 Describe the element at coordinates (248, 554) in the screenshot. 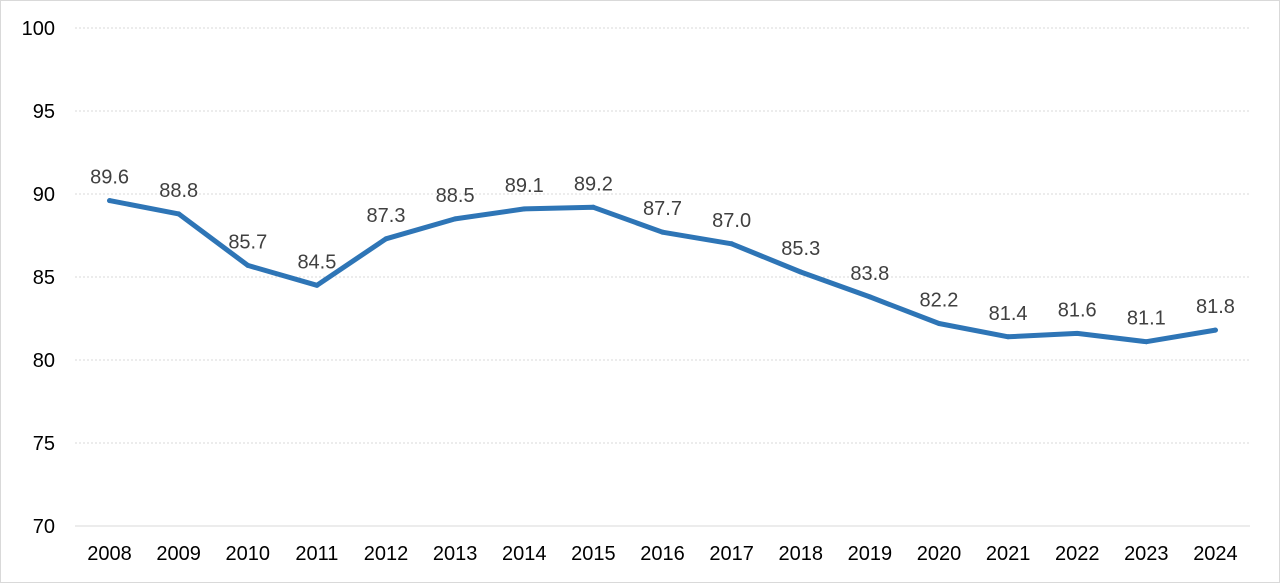

I see `x-tick-label: 2010` at that location.